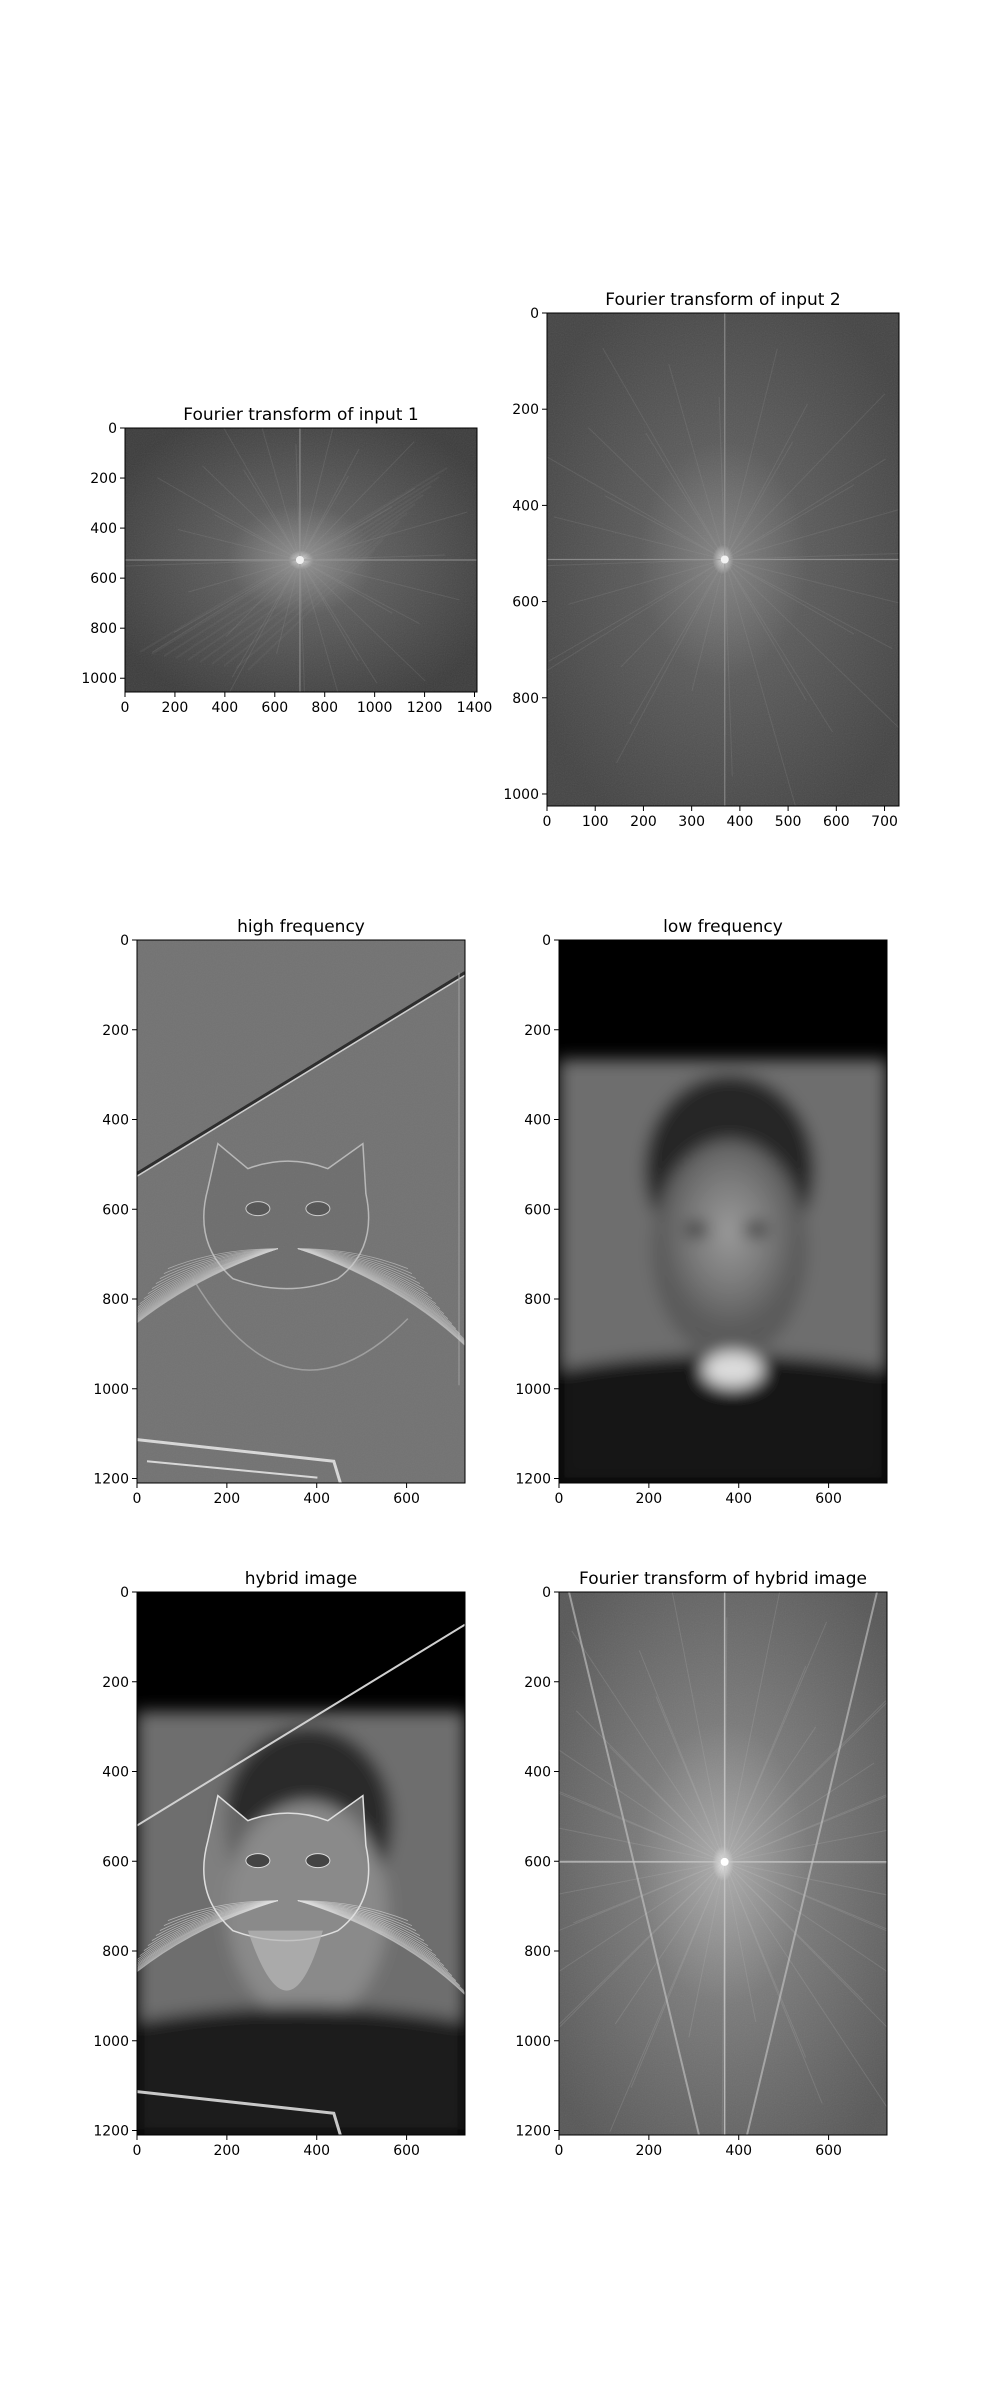  I want to click on panel-title: low frequency, so click(723, 927).